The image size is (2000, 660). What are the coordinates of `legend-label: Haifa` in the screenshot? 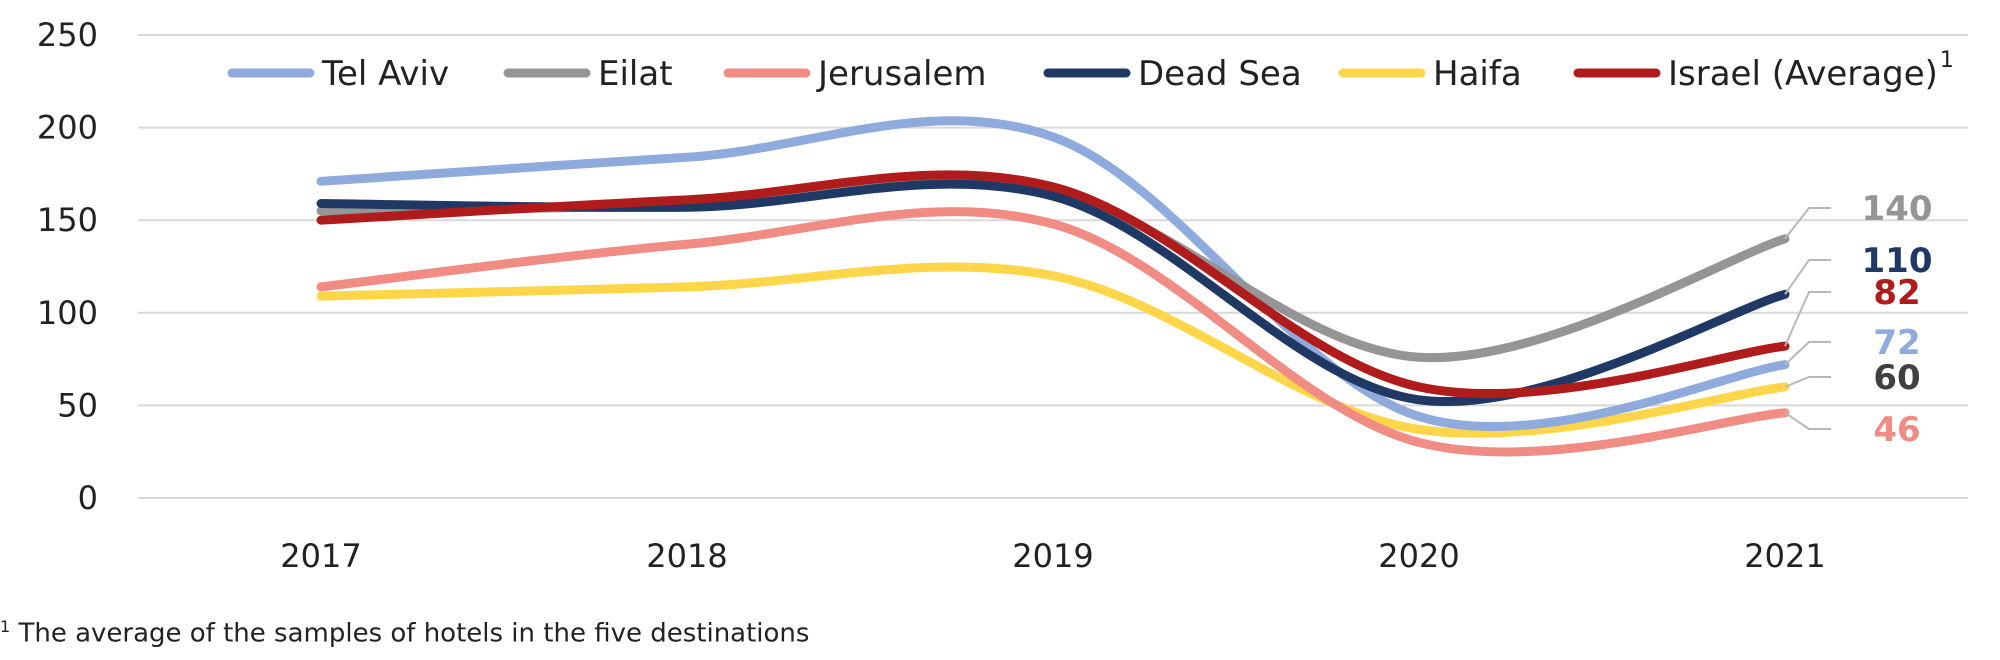 It's located at (1477, 74).